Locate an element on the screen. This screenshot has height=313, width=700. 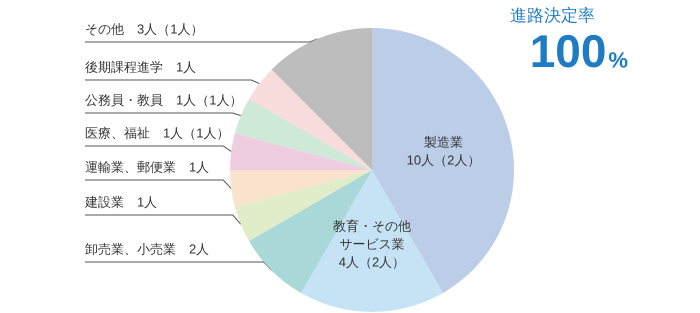
slice-label: 後期課程進学 1人 is located at coordinates (140, 67).